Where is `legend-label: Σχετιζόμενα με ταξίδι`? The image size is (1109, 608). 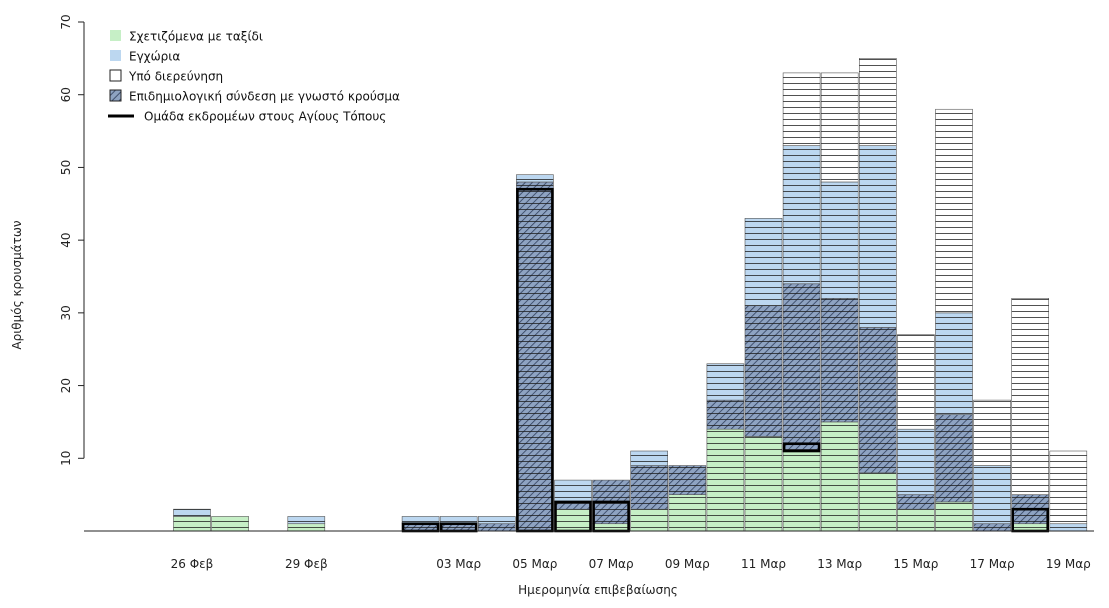
legend-label: Σχετιζόμενα με ταξίδι is located at coordinates (196, 37).